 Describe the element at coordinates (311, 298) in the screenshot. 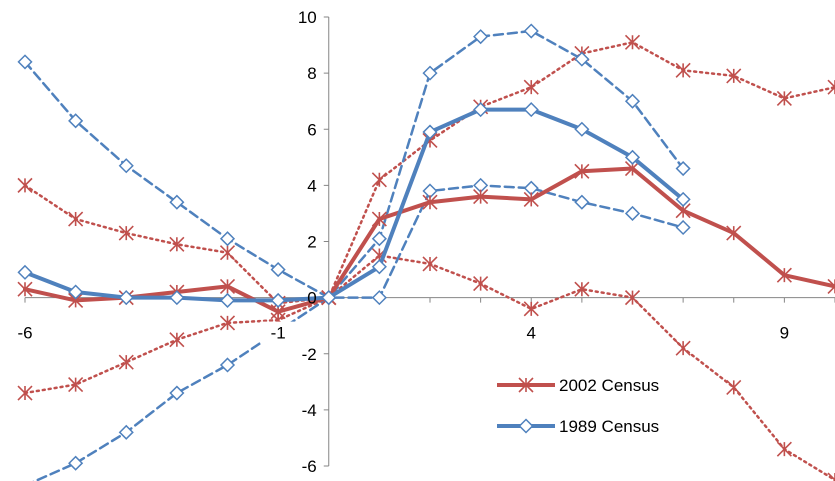

I see `y-tick-label: 0` at that location.